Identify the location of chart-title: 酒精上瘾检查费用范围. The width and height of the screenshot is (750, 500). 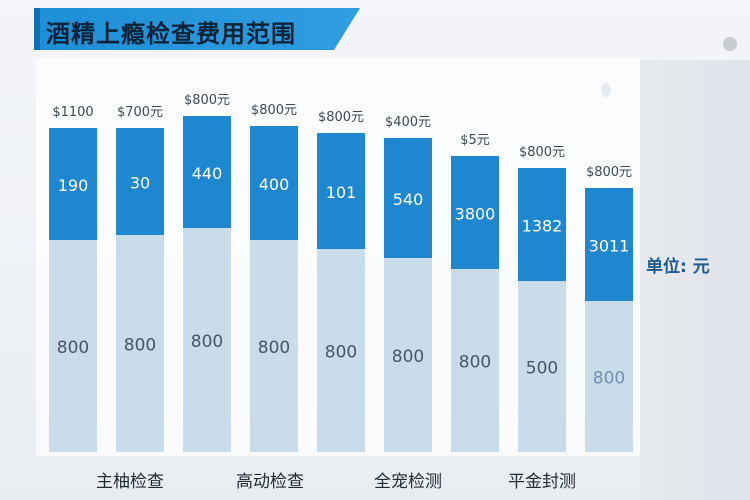
(171, 34).